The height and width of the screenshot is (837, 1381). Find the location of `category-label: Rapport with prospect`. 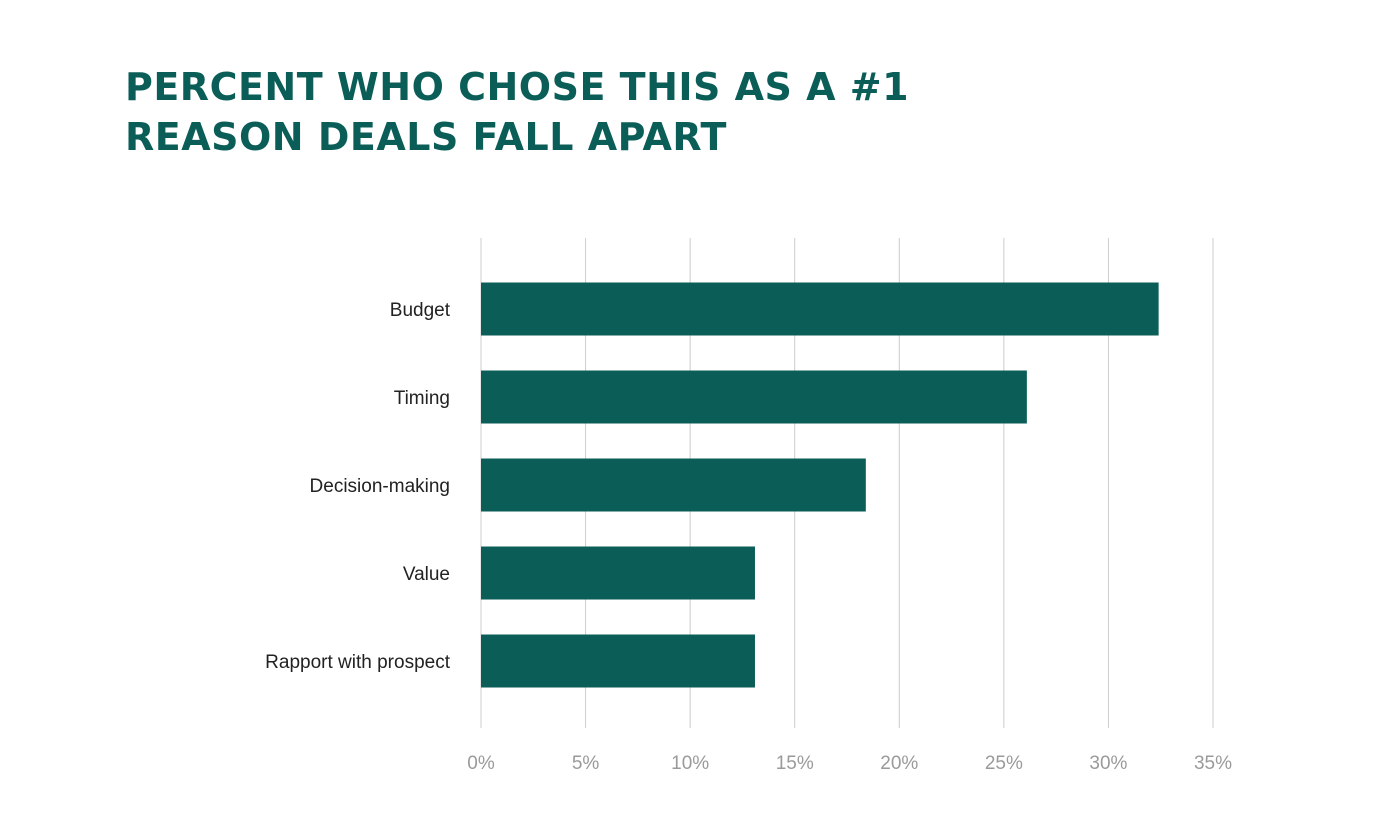

category-label: Rapport with prospect is located at coordinates (358, 662).